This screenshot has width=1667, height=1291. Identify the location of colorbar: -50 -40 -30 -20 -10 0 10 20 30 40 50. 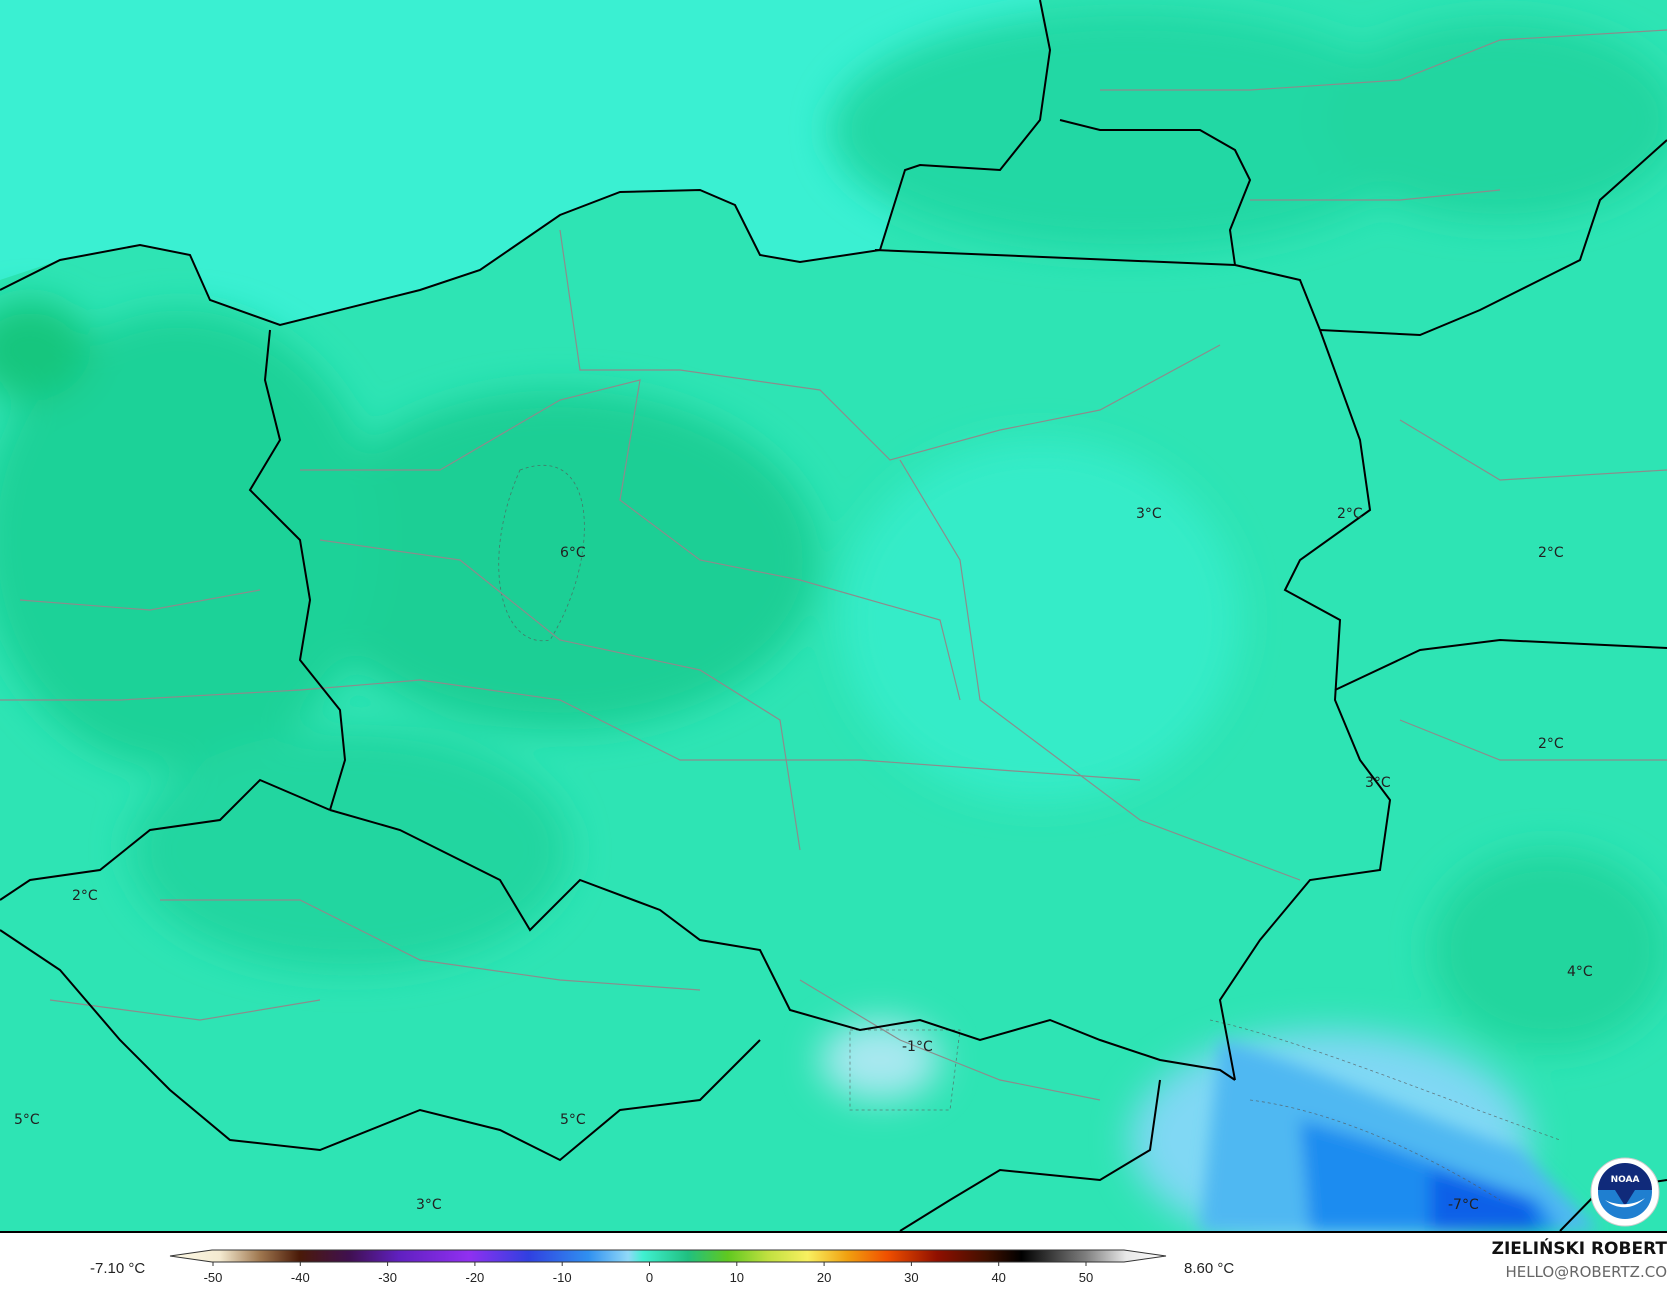
(833, 1260).